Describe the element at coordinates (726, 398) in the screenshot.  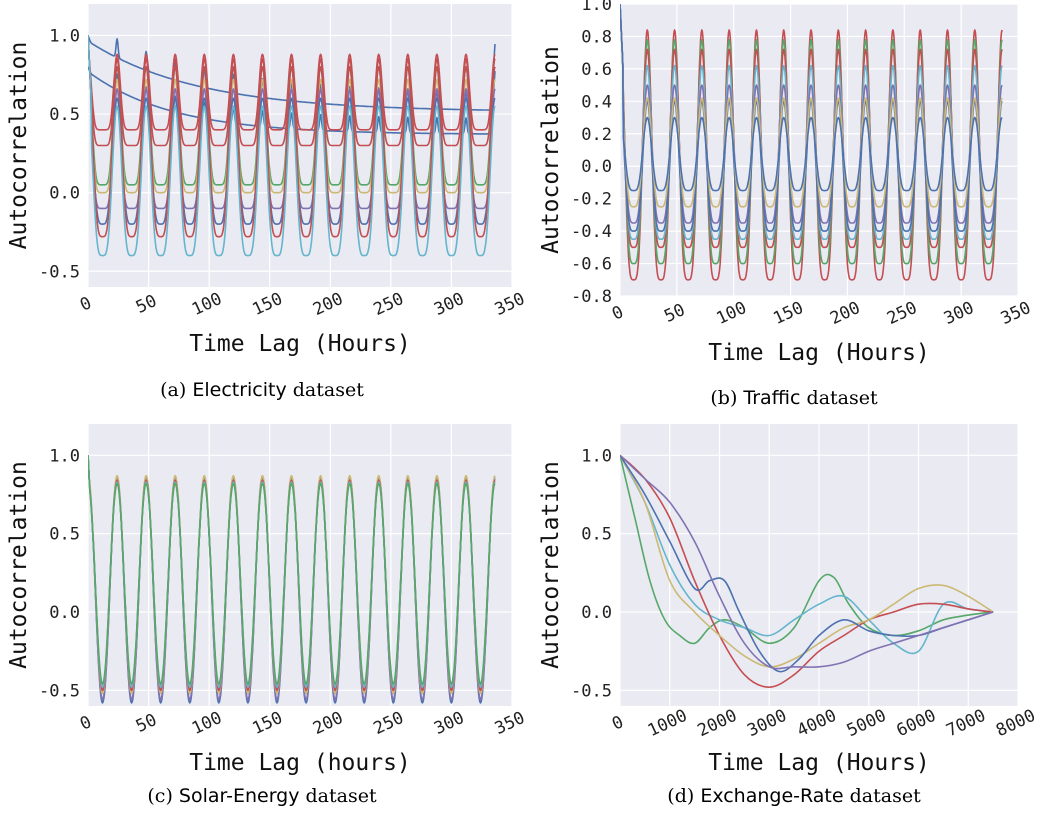
I see `caption-prefix: (b)` at that location.